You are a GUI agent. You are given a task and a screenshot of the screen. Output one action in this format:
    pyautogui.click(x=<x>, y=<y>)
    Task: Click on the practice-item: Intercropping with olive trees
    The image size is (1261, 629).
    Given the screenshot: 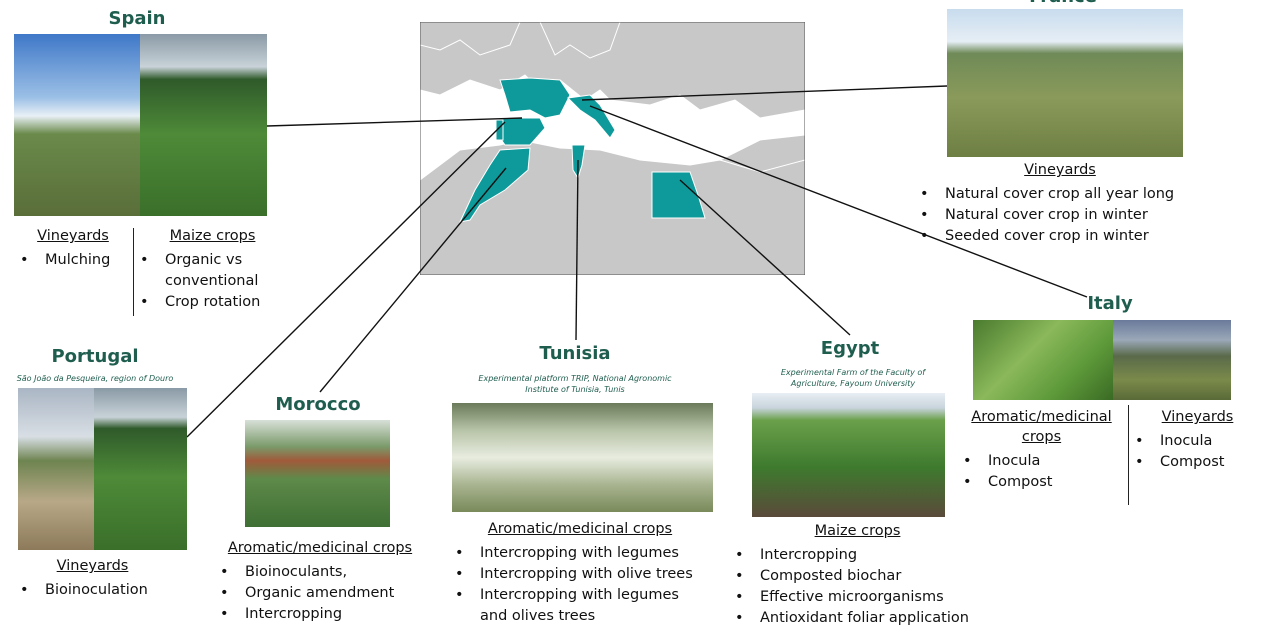 What is the action you would take?
    pyautogui.click(x=580, y=574)
    